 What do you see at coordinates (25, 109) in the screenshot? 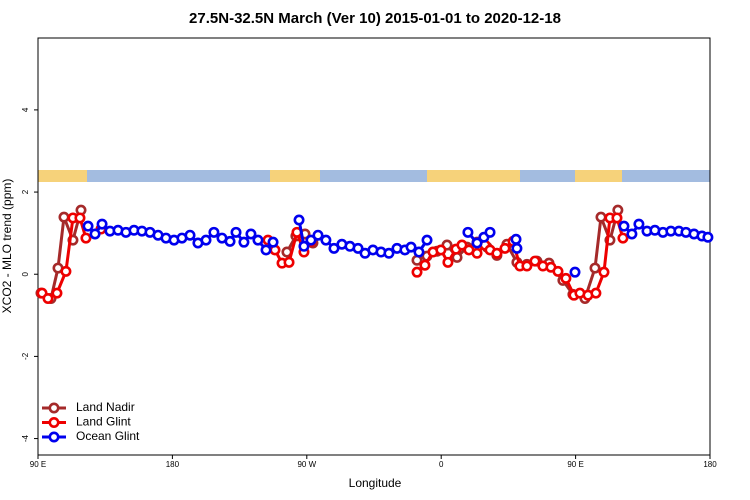
I see `y-tick-label: 4` at bounding box center [25, 109].